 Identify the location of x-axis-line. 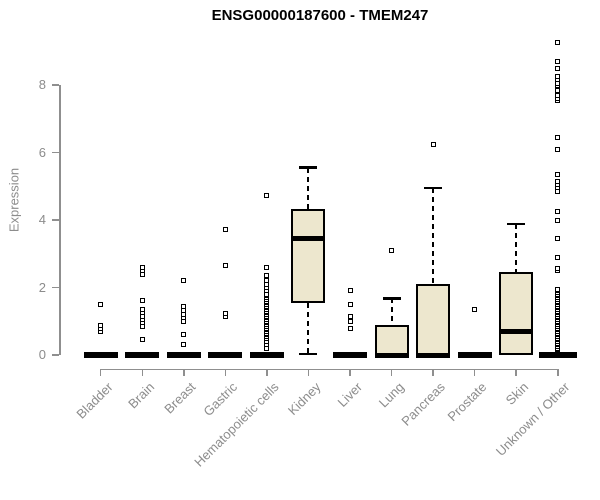
(329, 369).